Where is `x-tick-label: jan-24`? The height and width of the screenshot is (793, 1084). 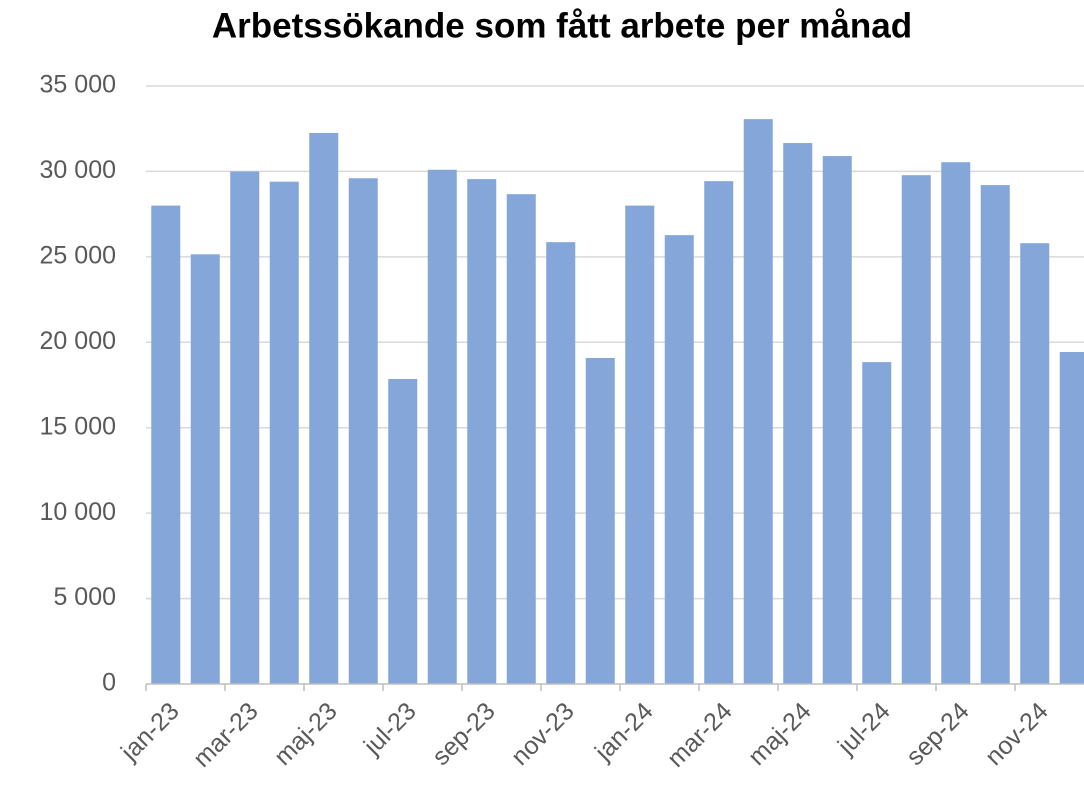
x-tick-label: jan-24 is located at coordinates (624, 732).